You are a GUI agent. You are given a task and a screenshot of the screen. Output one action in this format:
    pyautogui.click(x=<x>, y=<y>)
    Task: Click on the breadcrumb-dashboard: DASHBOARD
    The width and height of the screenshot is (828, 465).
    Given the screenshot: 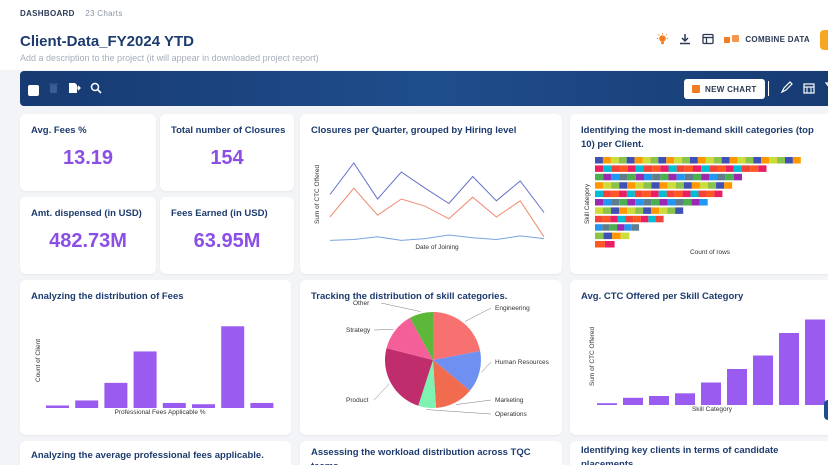 What is the action you would take?
    pyautogui.click(x=47, y=13)
    